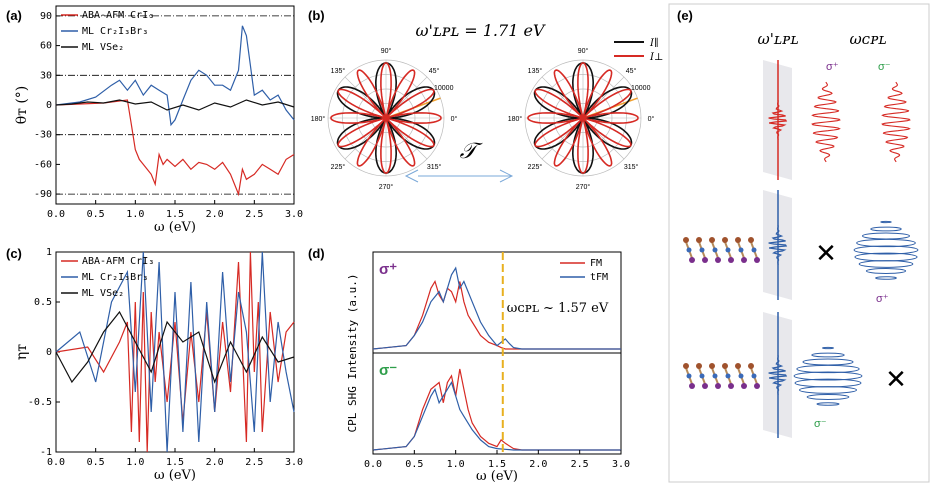 The height and width of the screenshot is (488, 933). What do you see at coordinates (444, 88) in the screenshot?
I see `polar-radial-label: 10000` at bounding box center [444, 88].